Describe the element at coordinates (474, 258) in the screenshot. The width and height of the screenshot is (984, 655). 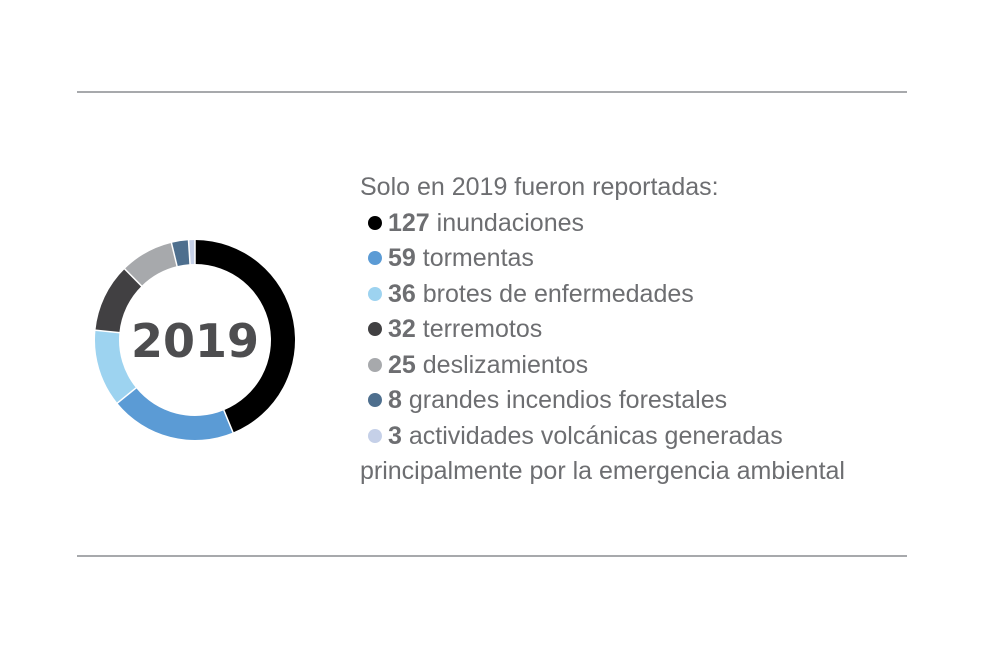
I see `legend-label-2: tormentas` at that location.